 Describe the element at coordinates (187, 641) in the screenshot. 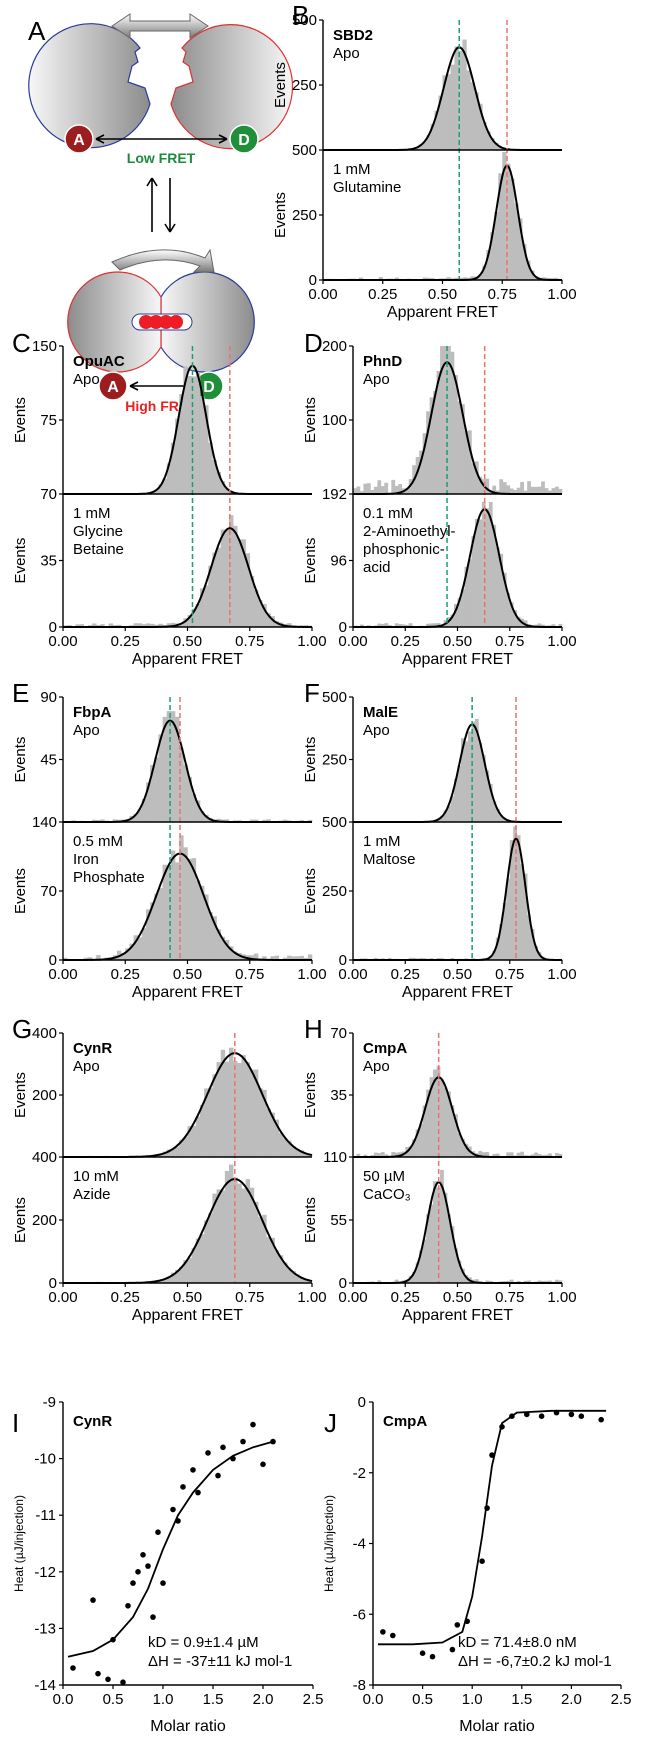

I see `x-tick-label: 0.50` at that location.